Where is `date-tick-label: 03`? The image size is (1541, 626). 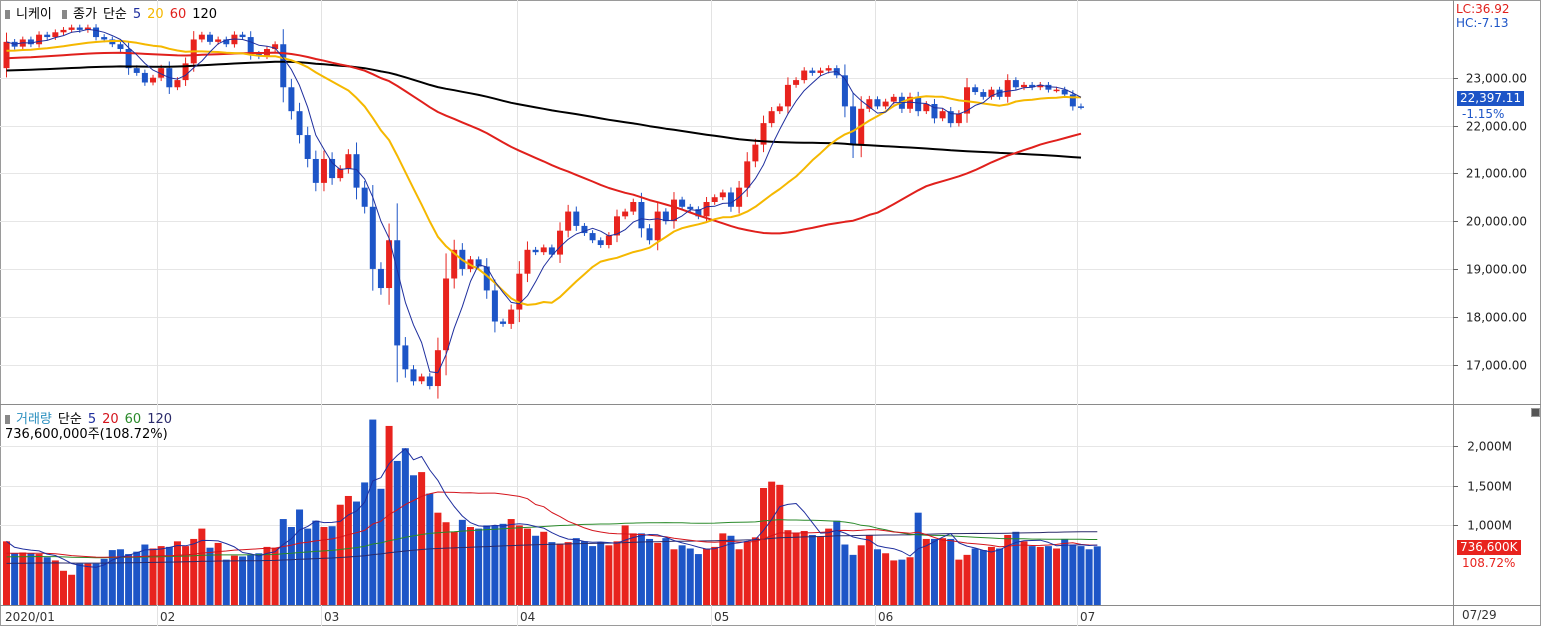
date-tick-label: 03 is located at coordinates (331, 617).